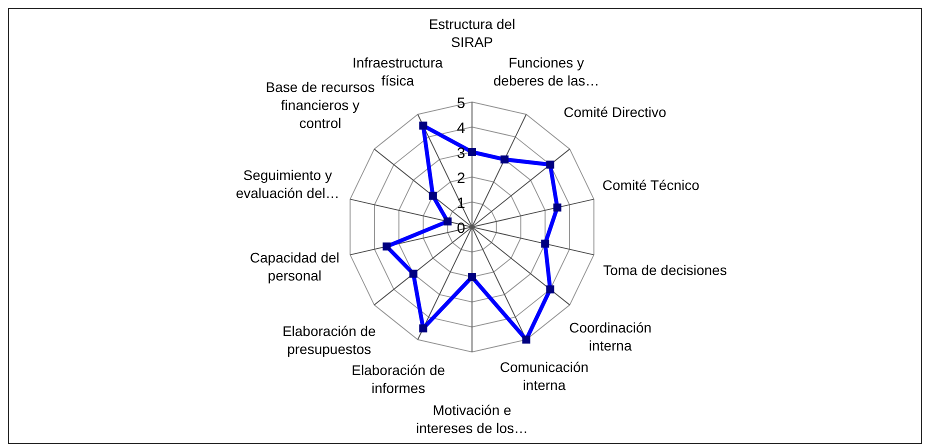 The height and width of the screenshot is (446, 930). Describe the element at coordinates (461, 153) in the screenshot. I see `y-tick-label: 3` at that location.